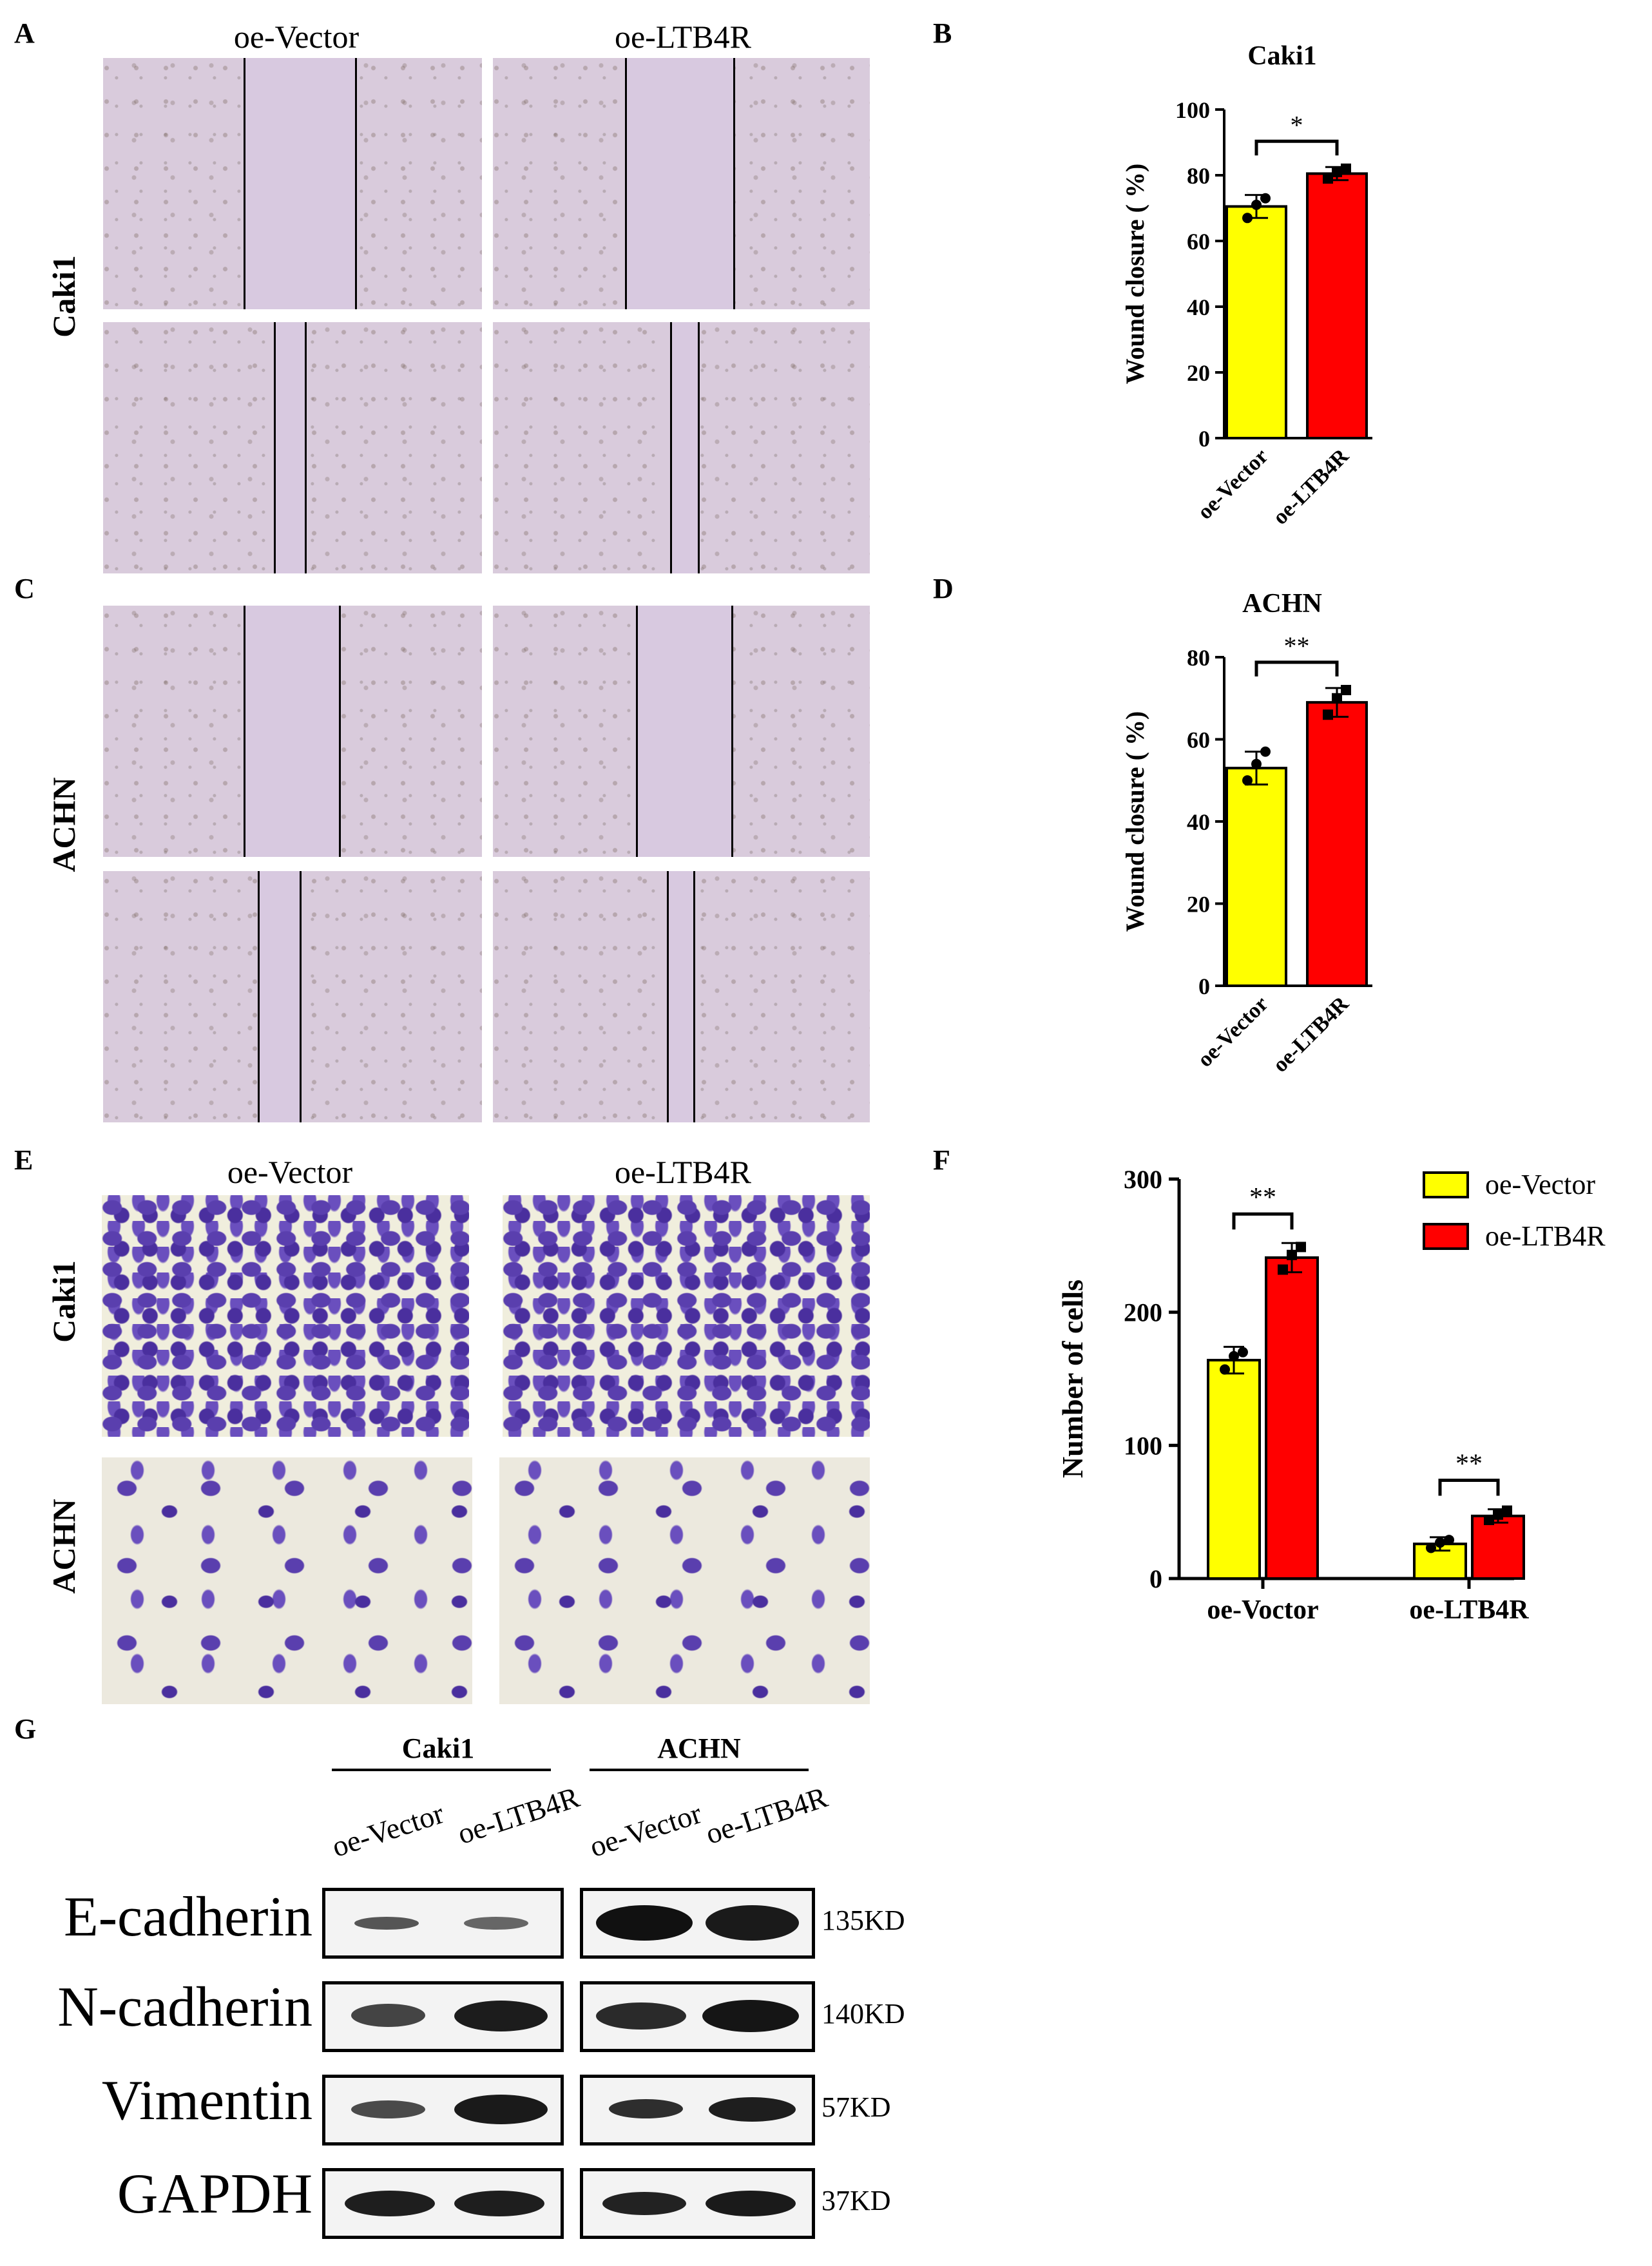  What do you see at coordinates (292, 731) in the screenshot?
I see `wound-image-achn-vector-0h` at bounding box center [292, 731].